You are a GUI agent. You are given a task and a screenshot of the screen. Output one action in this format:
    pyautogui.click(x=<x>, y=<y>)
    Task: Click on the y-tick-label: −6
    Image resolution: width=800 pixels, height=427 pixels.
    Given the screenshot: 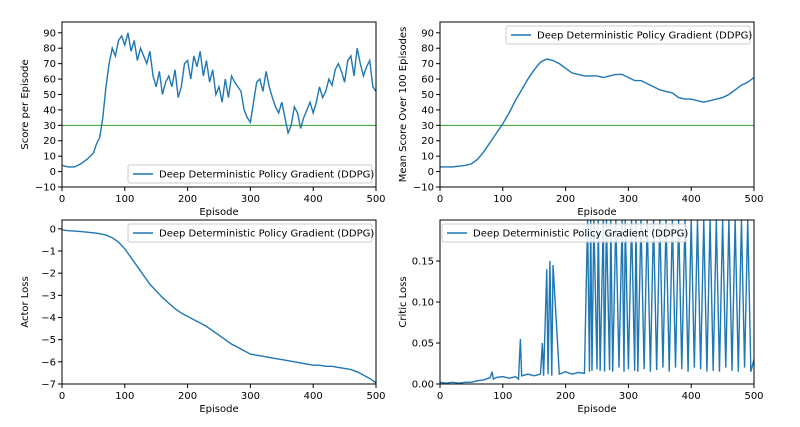 What is the action you would take?
    pyautogui.click(x=48, y=362)
    